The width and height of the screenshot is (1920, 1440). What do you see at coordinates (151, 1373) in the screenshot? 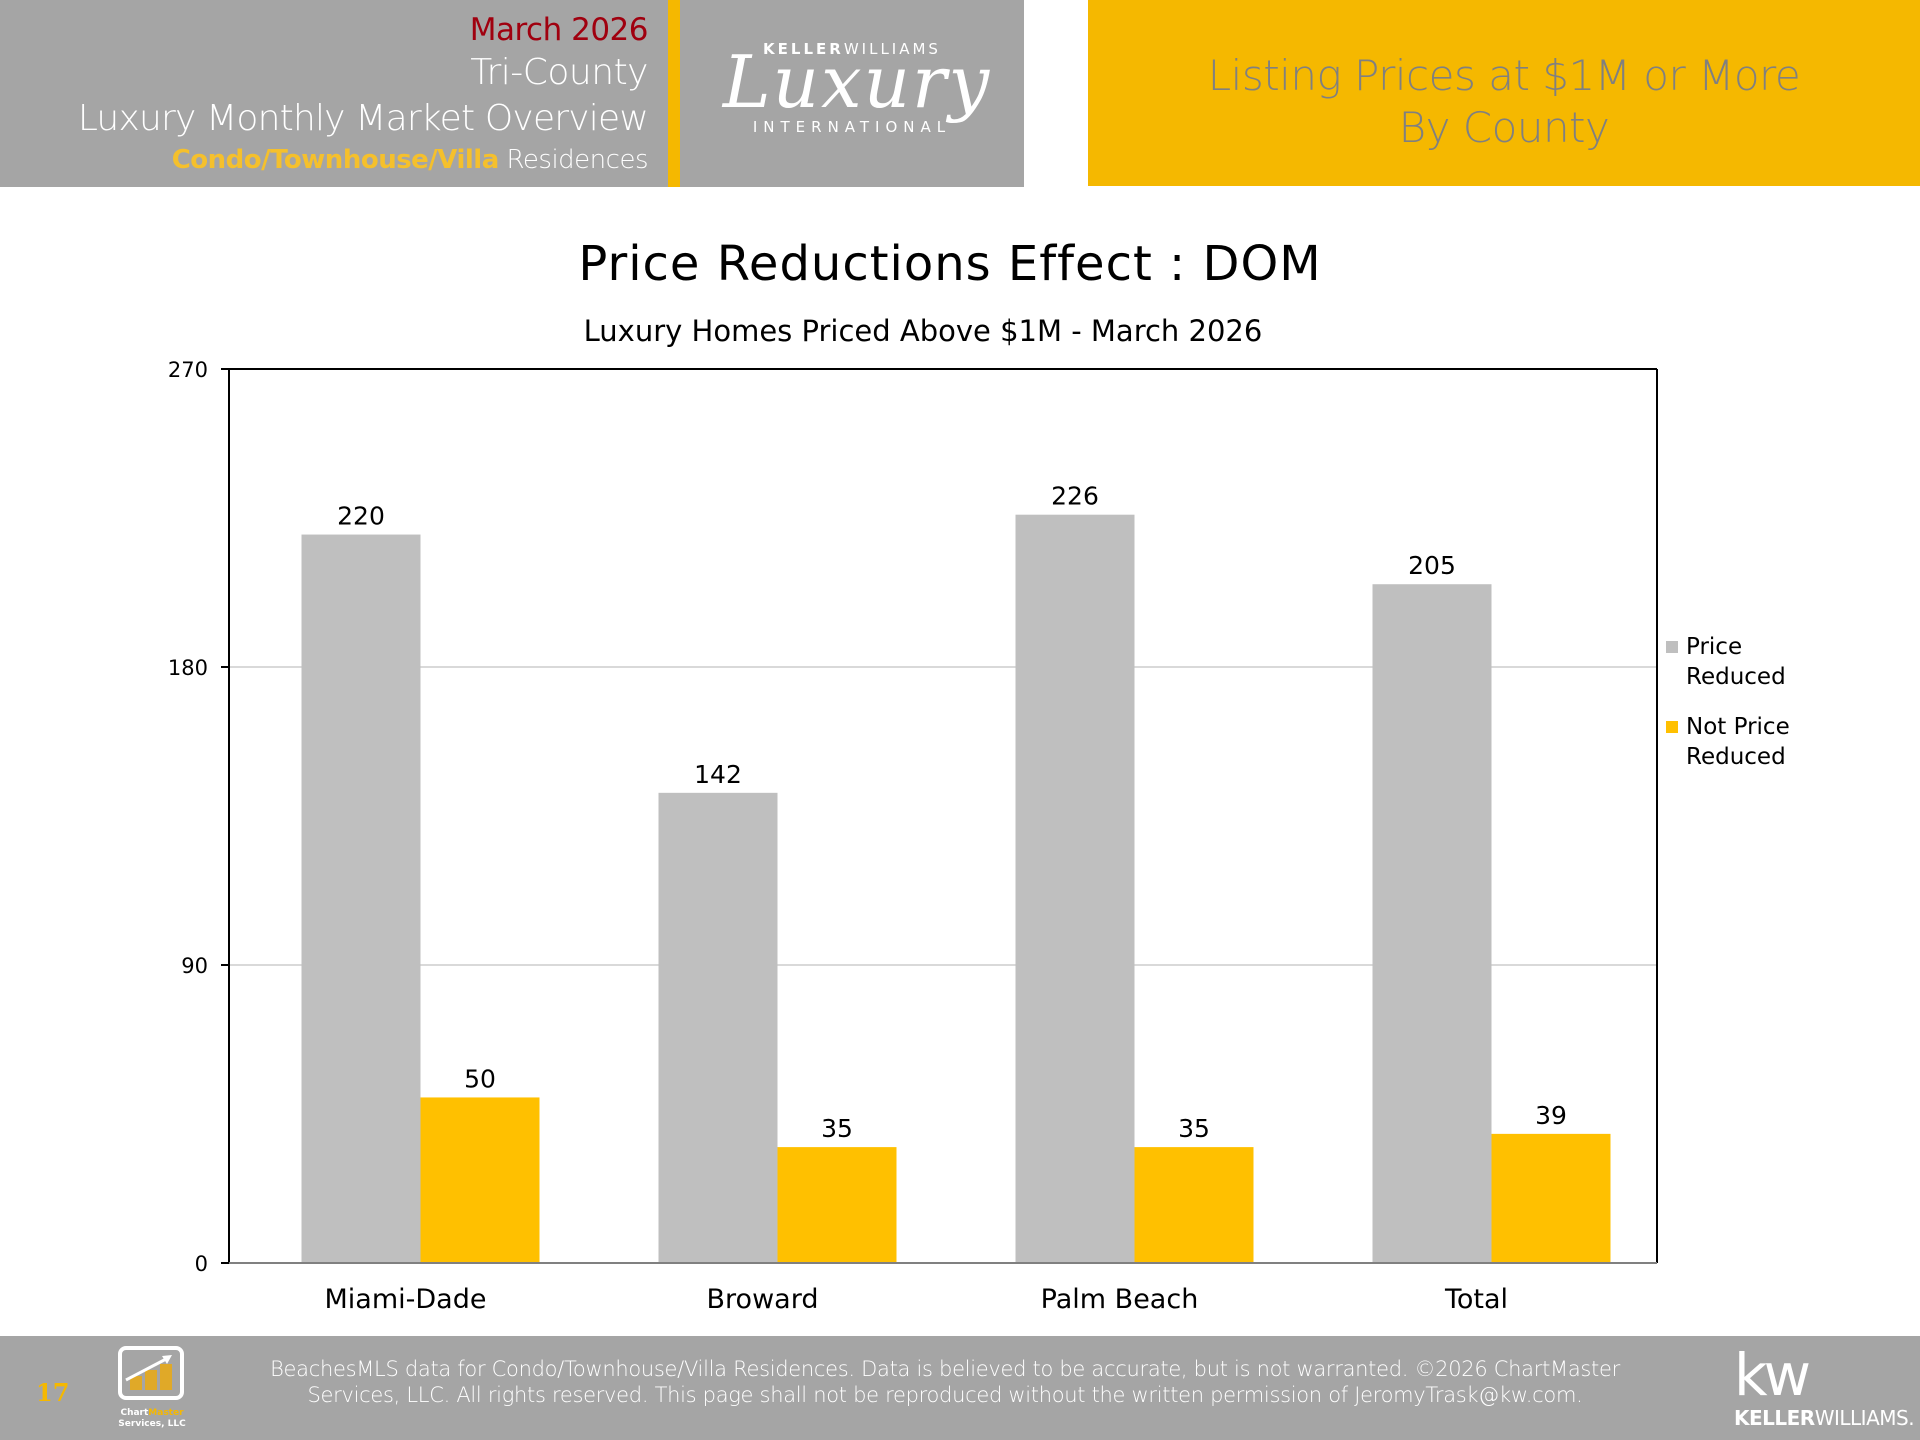
I see `chart-growth-icon` at bounding box center [151, 1373].